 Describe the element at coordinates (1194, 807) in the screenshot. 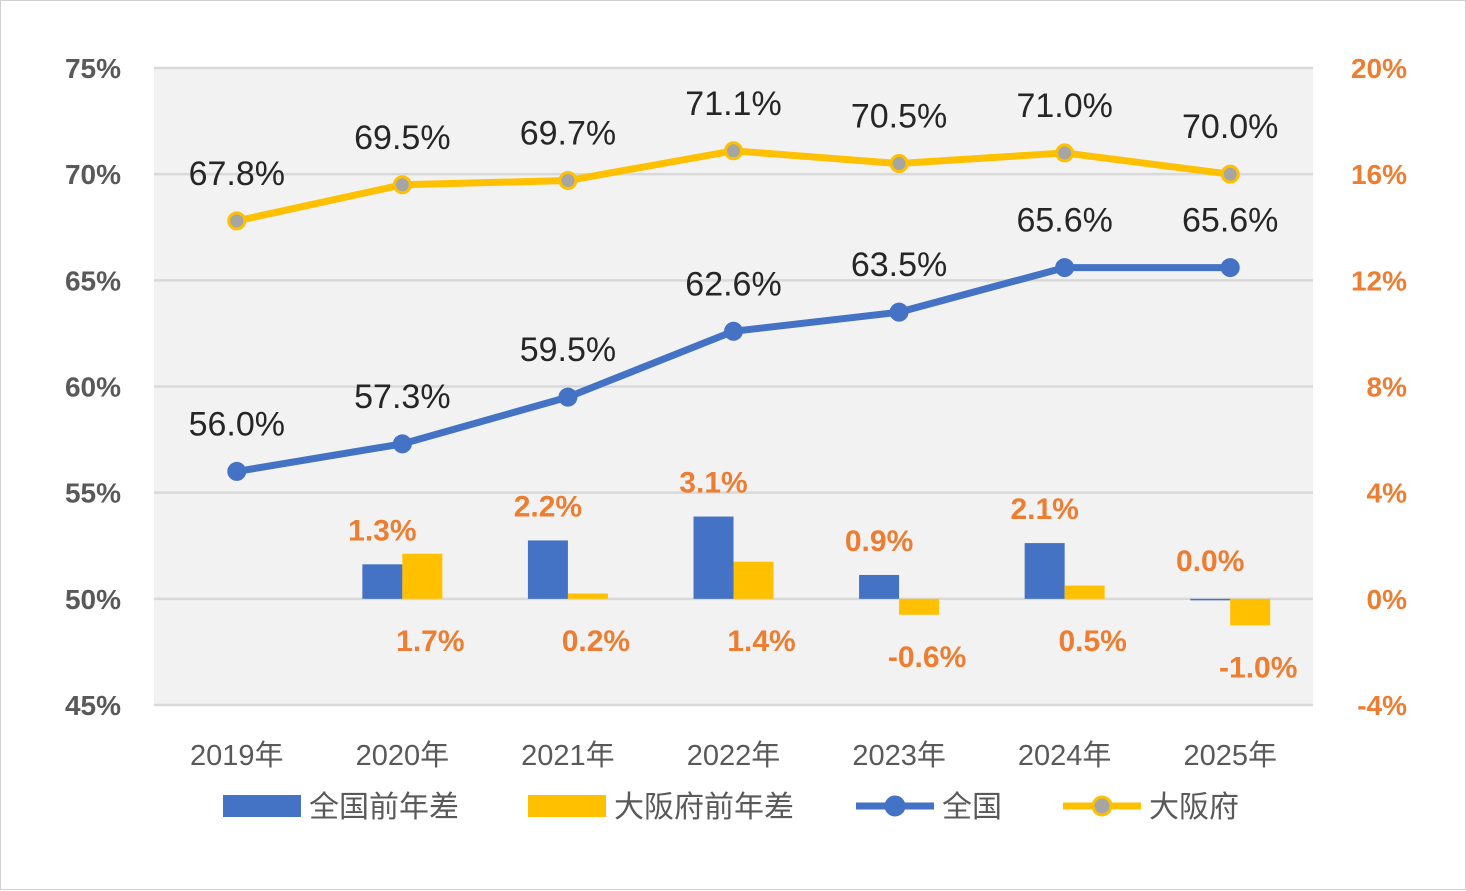

I see `legend-label: 大阪府` at that location.